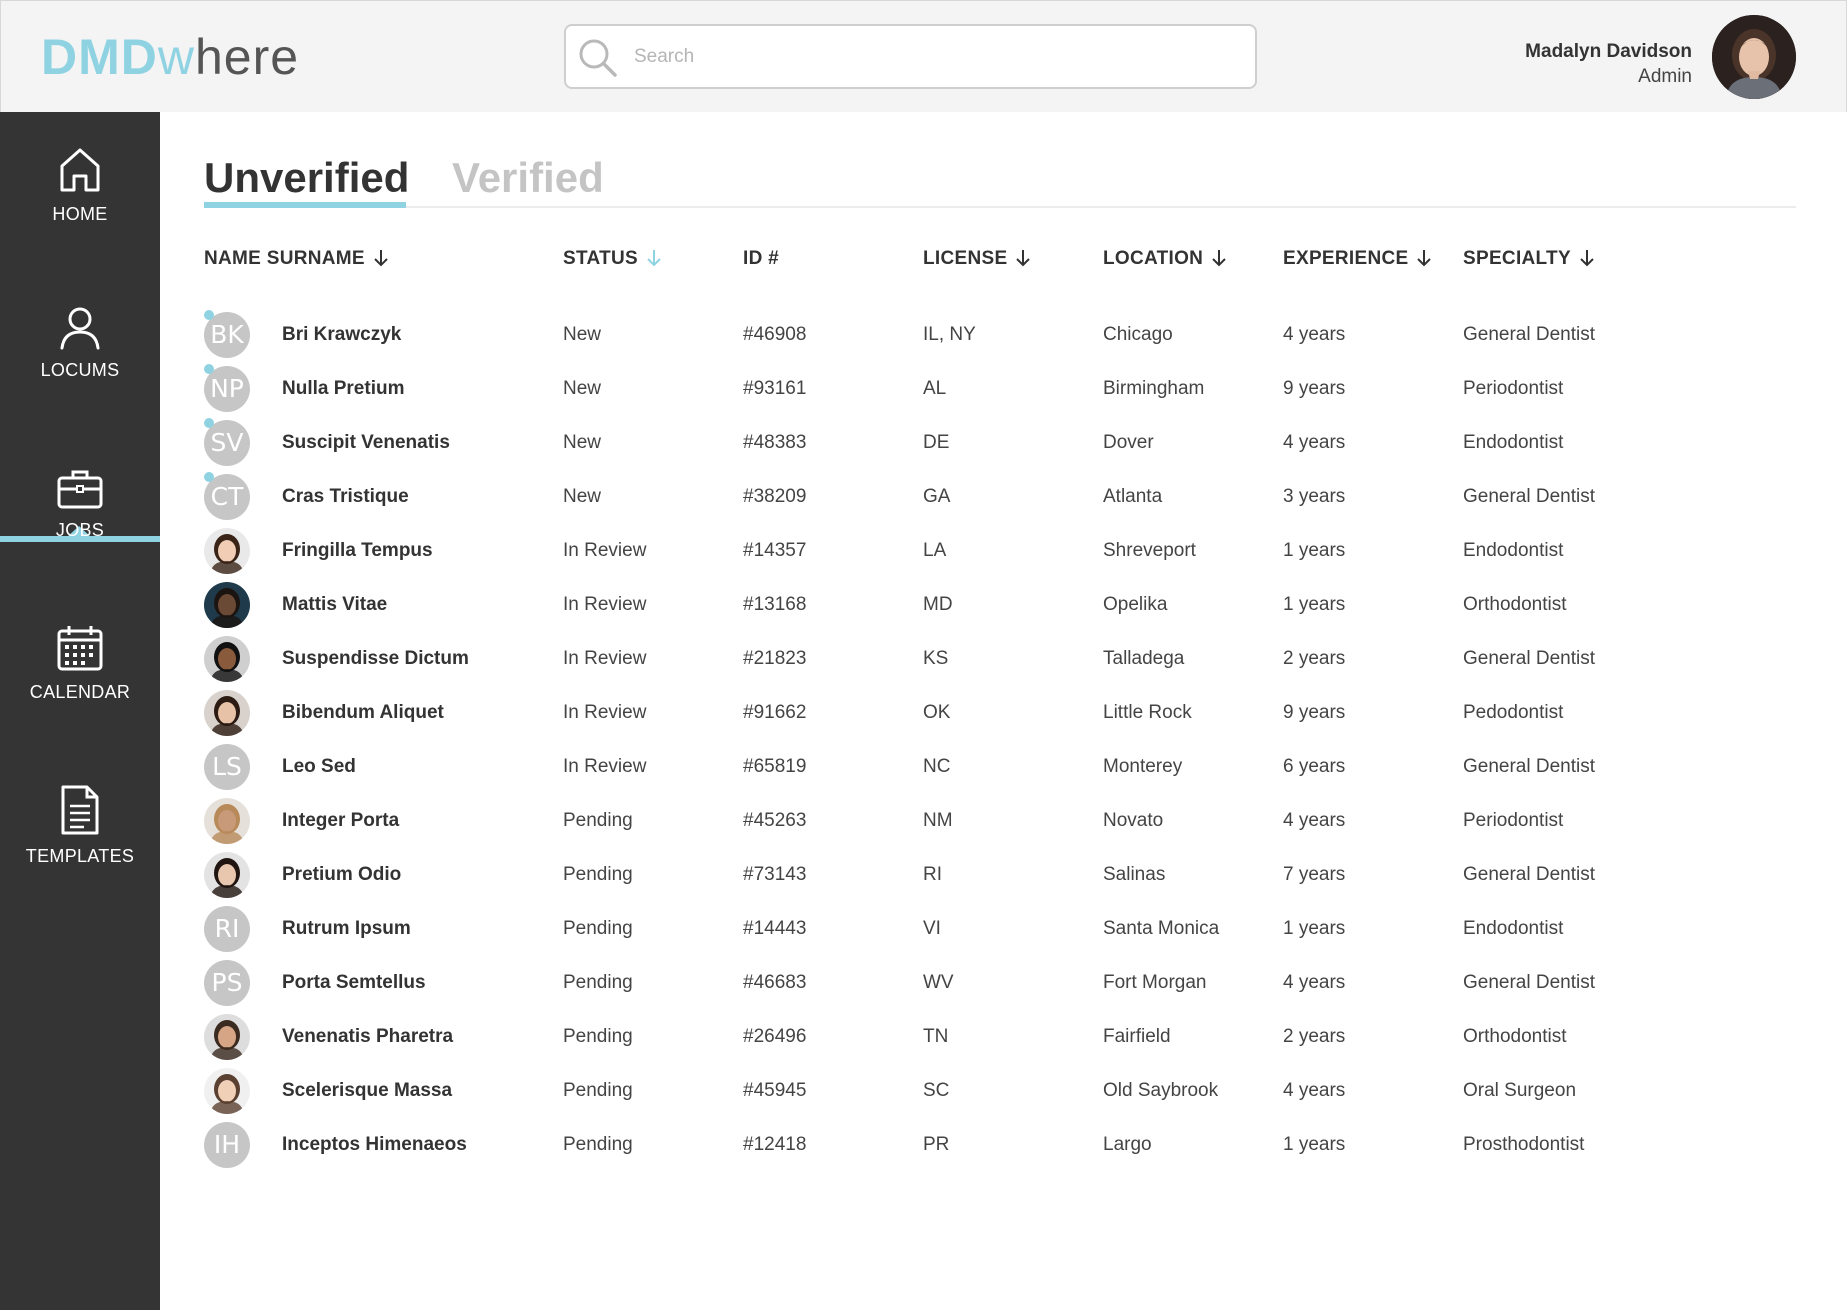 The image size is (1847, 1310). Describe the element at coordinates (80, 343) in the screenshot. I see `sidebar-item-locums: LOCUMS` at that location.